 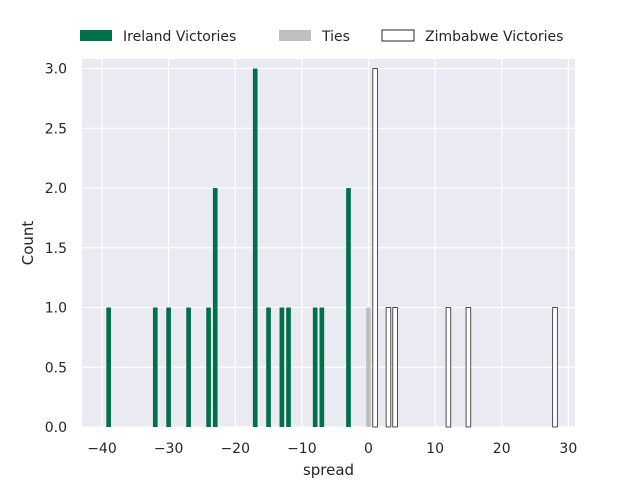 I want to click on y-tick-label: 1.5, so click(x=56, y=249).